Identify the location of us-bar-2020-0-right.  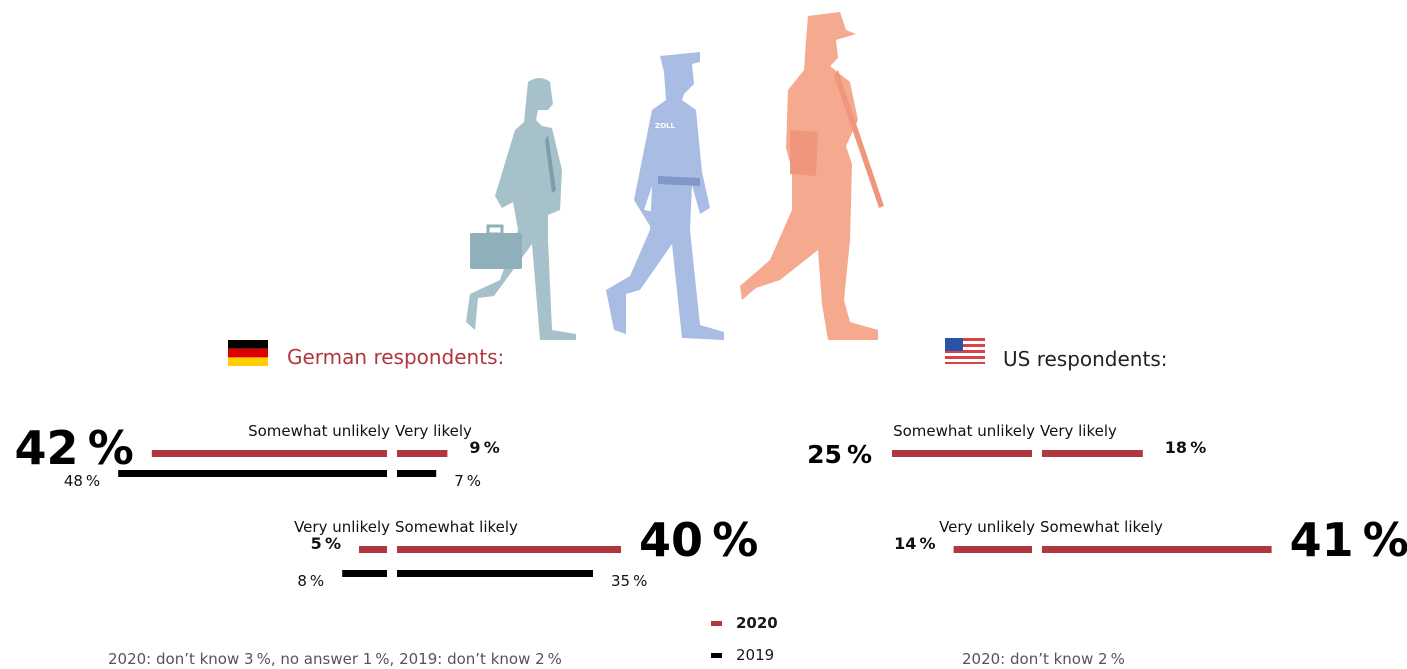
(1092, 453).